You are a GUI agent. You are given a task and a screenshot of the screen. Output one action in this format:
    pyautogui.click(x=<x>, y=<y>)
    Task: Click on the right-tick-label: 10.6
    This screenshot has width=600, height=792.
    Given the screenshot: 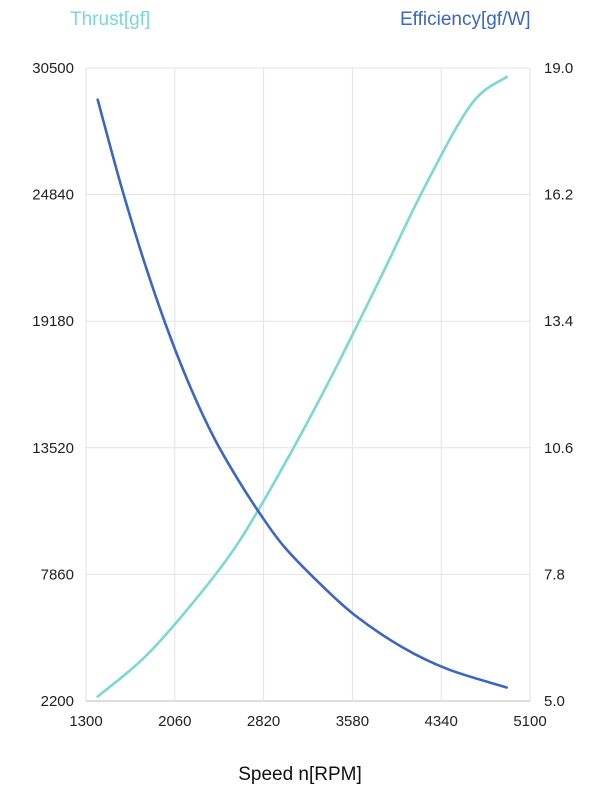 What is the action you would take?
    pyautogui.click(x=558, y=448)
    